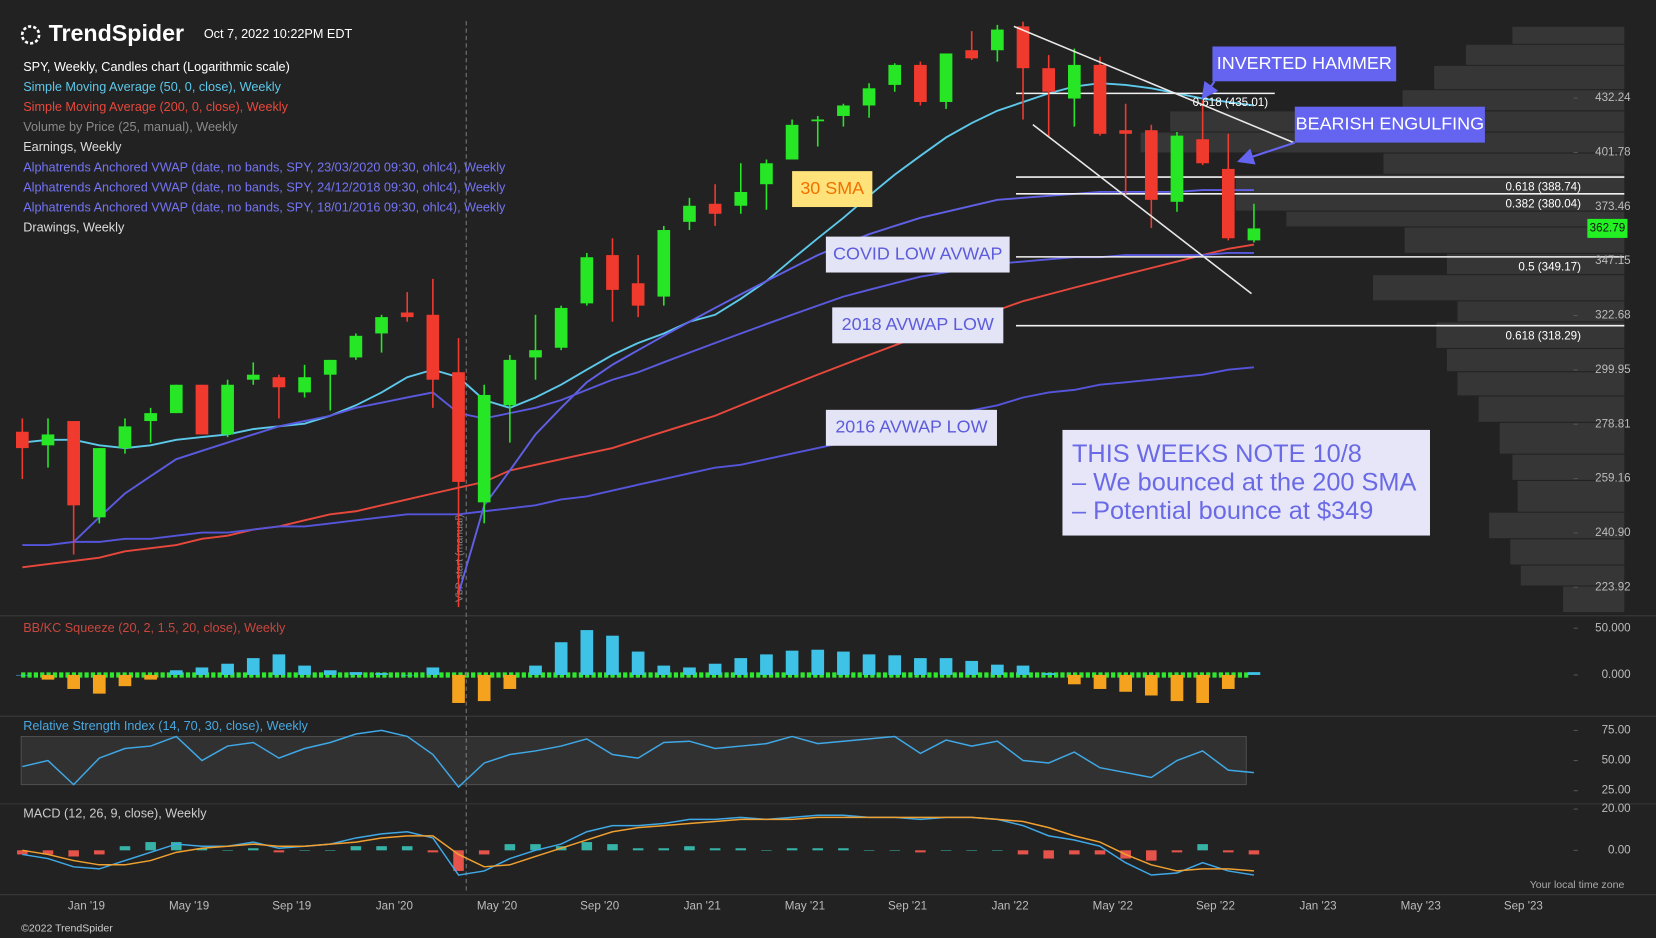 This screenshot has width=1656, height=938. Describe the element at coordinates (702, 905) in the screenshot. I see `x-tick-label: Jan '21` at that location.